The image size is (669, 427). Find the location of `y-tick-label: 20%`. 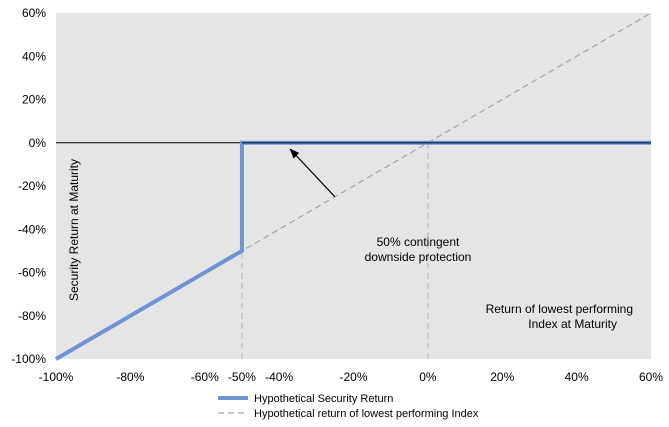

y-tick-label: 20% is located at coordinates (34, 100).